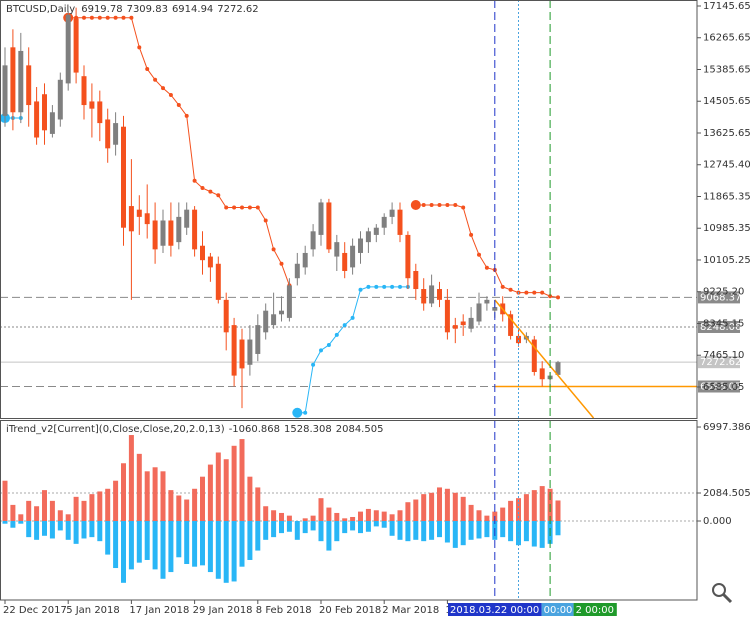 The height and width of the screenshot is (620, 750). I want to click on y-tick-label: 17145.65, so click(726, 6).